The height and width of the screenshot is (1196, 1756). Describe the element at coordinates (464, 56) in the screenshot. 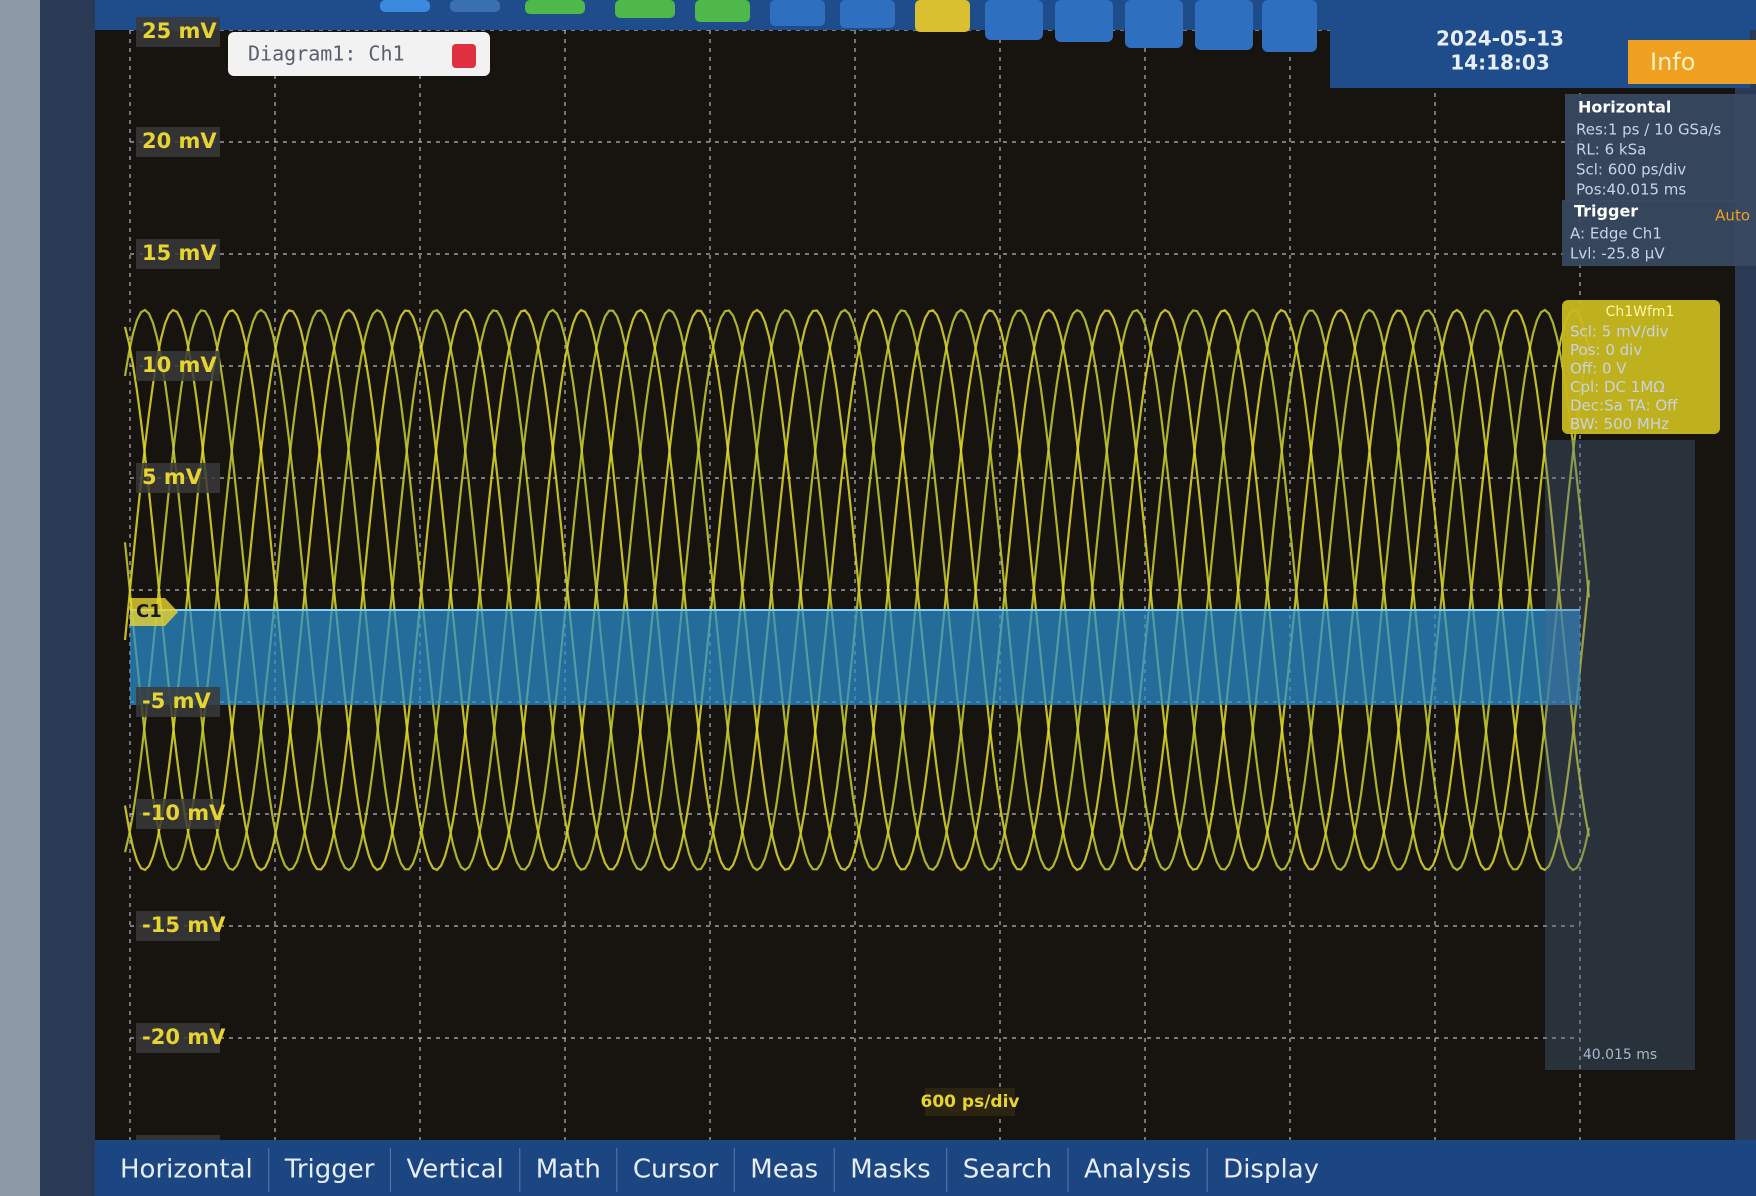

I see `close-button` at that location.